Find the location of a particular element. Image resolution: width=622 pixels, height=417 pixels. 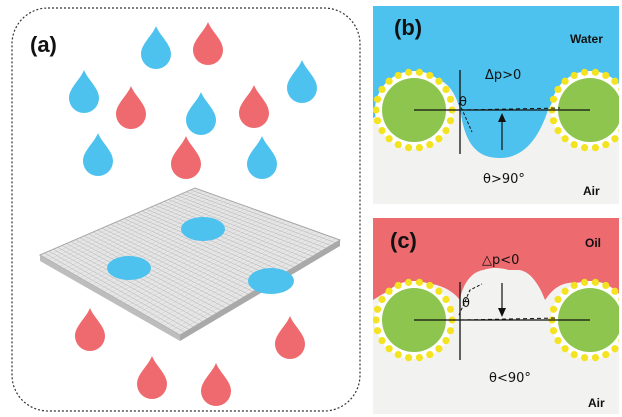

mesh-edge-left is located at coordinates (110, 298).